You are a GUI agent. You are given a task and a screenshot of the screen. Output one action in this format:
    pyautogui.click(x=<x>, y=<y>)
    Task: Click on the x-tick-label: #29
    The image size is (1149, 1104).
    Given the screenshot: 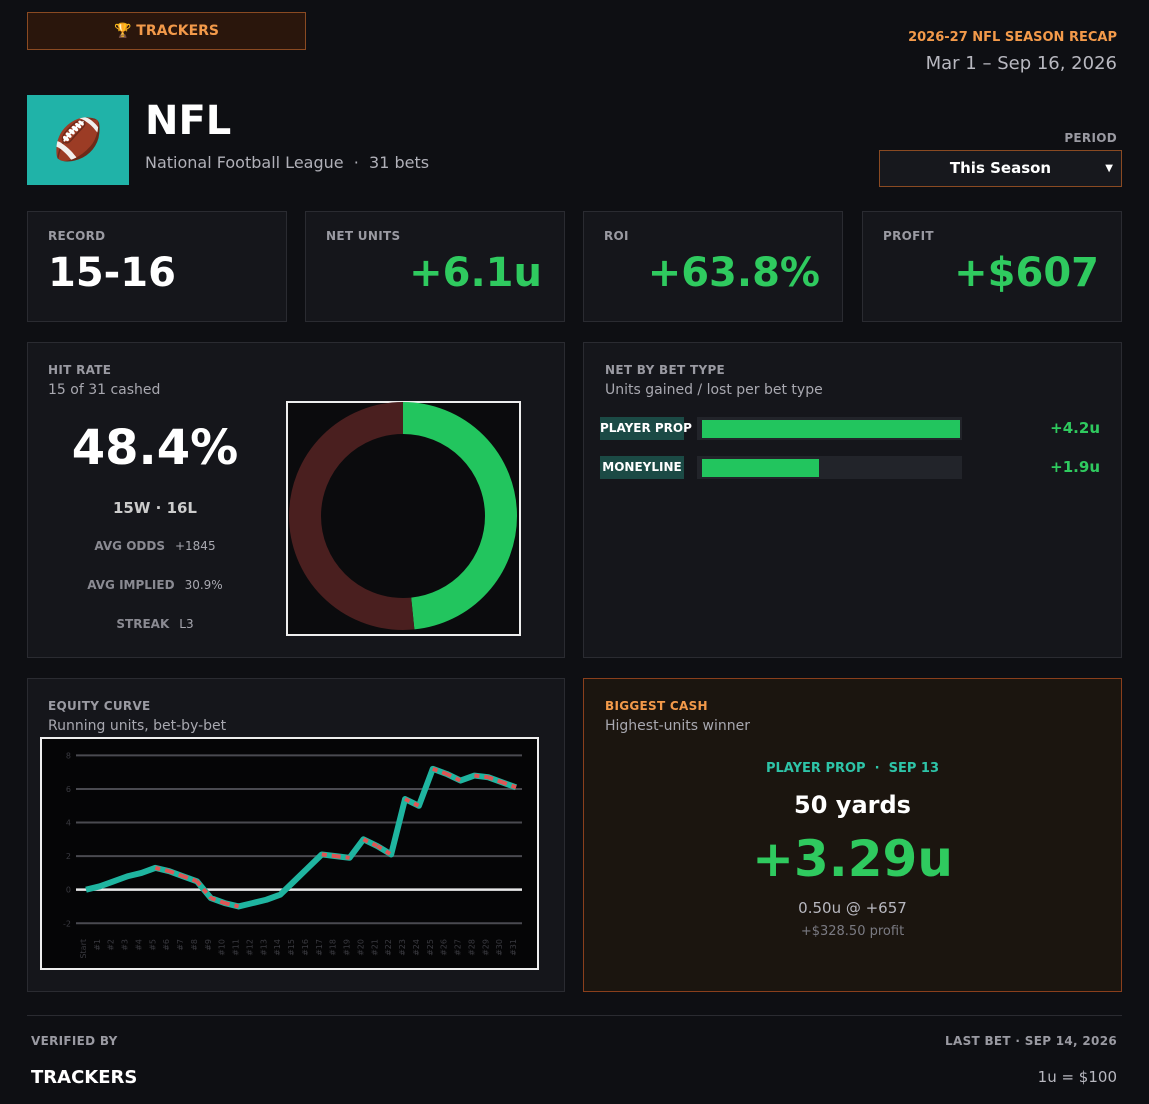 What is the action you would take?
    pyautogui.click(x=485, y=947)
    